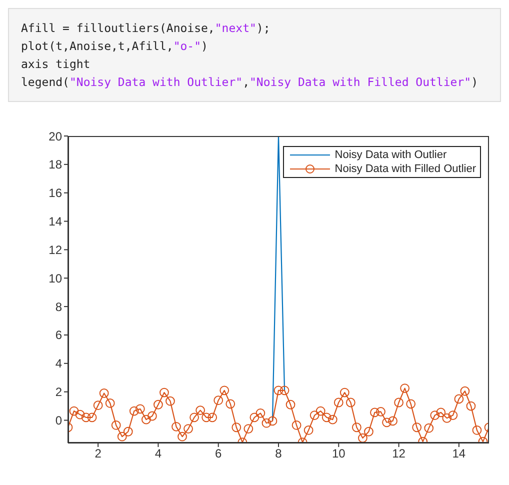 This screenshot has width=509, height=485. I want to click on y-tick-label: 20, so click(55, 136).